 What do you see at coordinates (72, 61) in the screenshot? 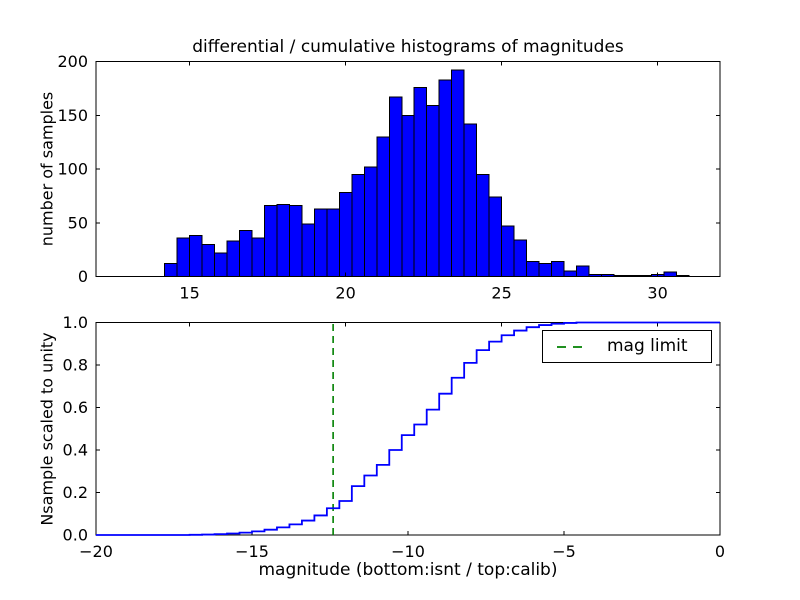
I see `y-tick-label: 200` at bounding box center [72, 61].